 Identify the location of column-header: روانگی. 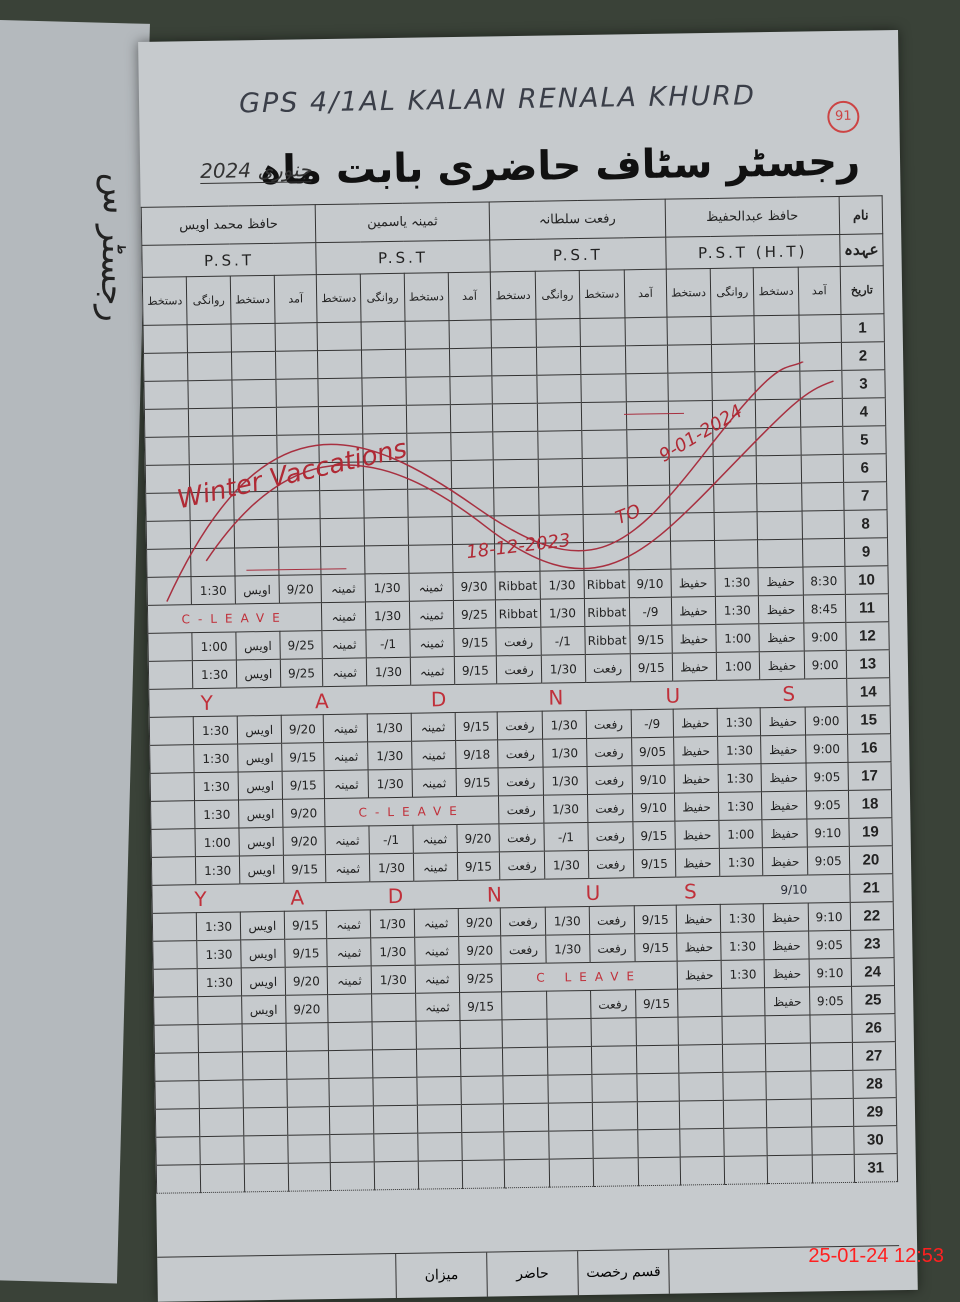
(382, 297).